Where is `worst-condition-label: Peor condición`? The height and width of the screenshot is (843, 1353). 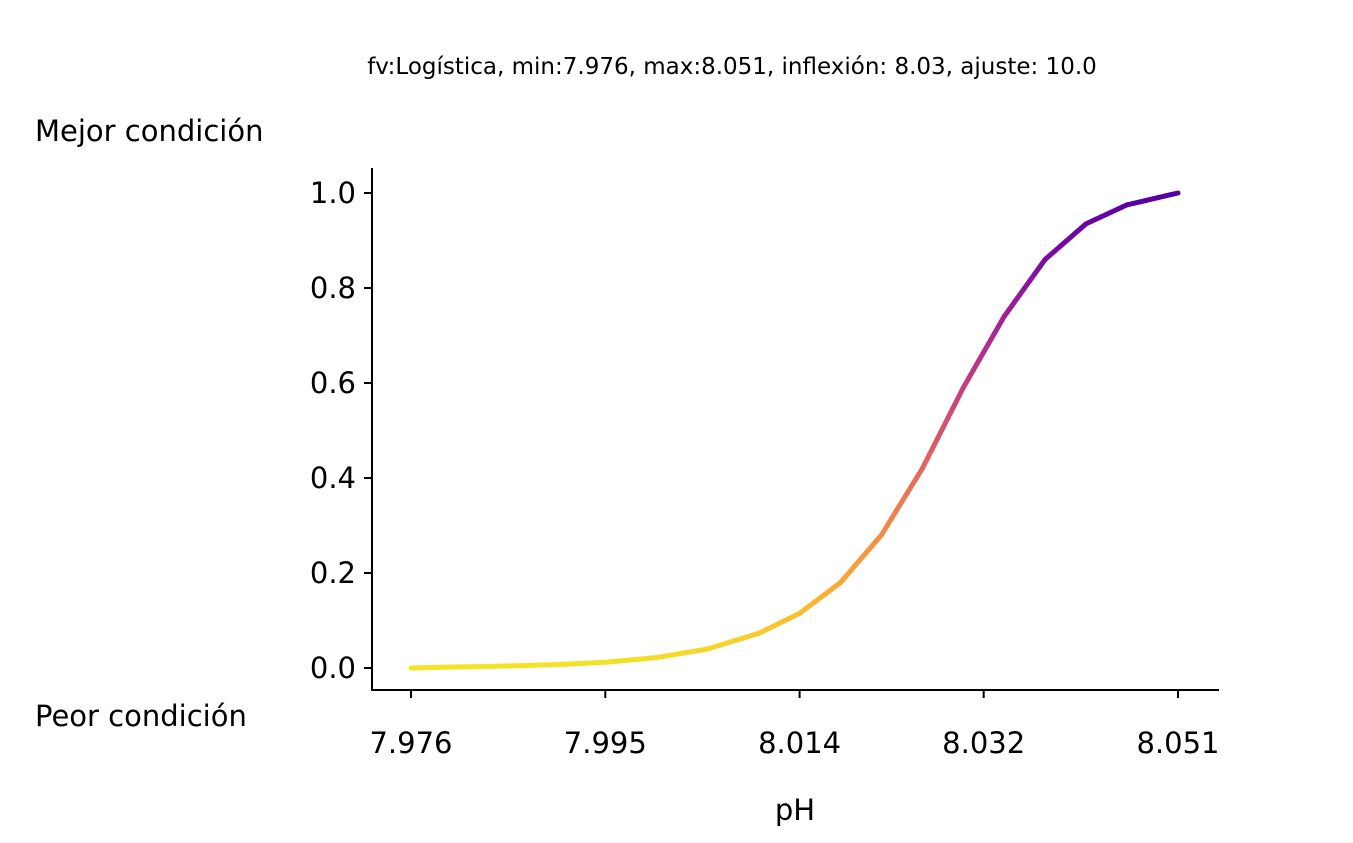 worst-condition-label: Peor condición is located at coordinates (141, 716).